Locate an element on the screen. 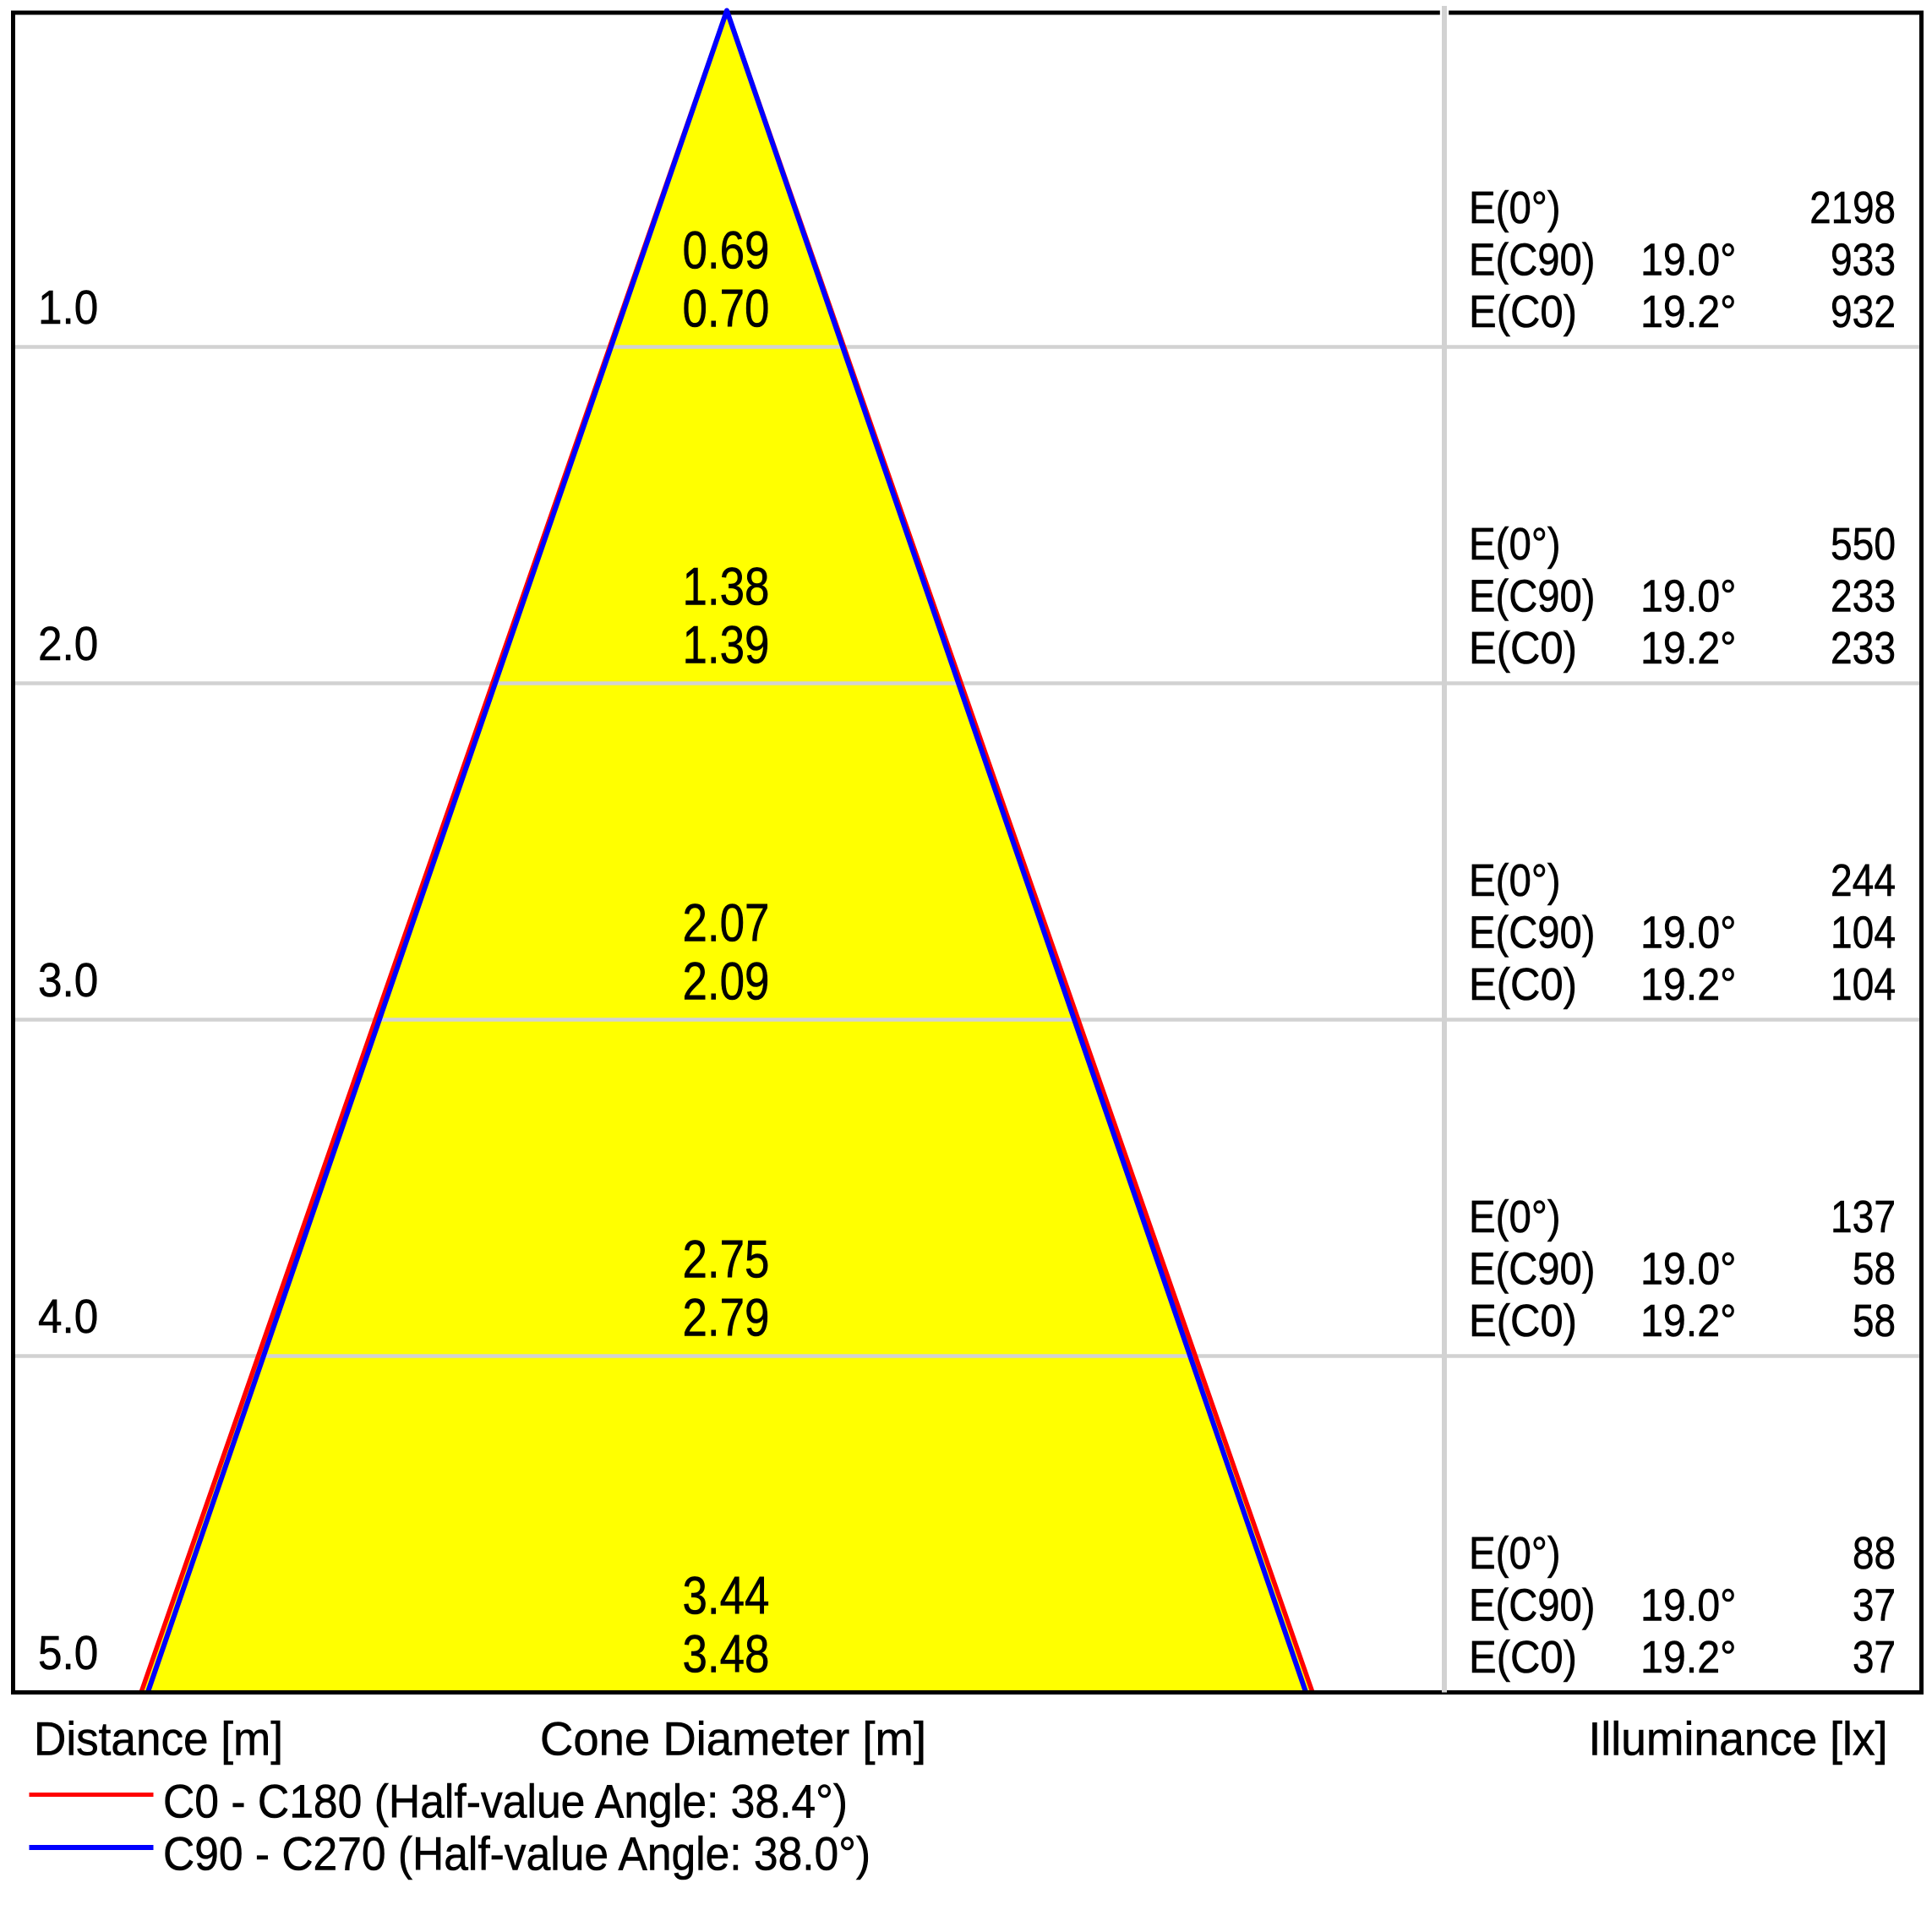 Image resolution: width=1932 pixels, height=1932 pixels. svg-text: 2.79 is located at coordinates (726, 1318).